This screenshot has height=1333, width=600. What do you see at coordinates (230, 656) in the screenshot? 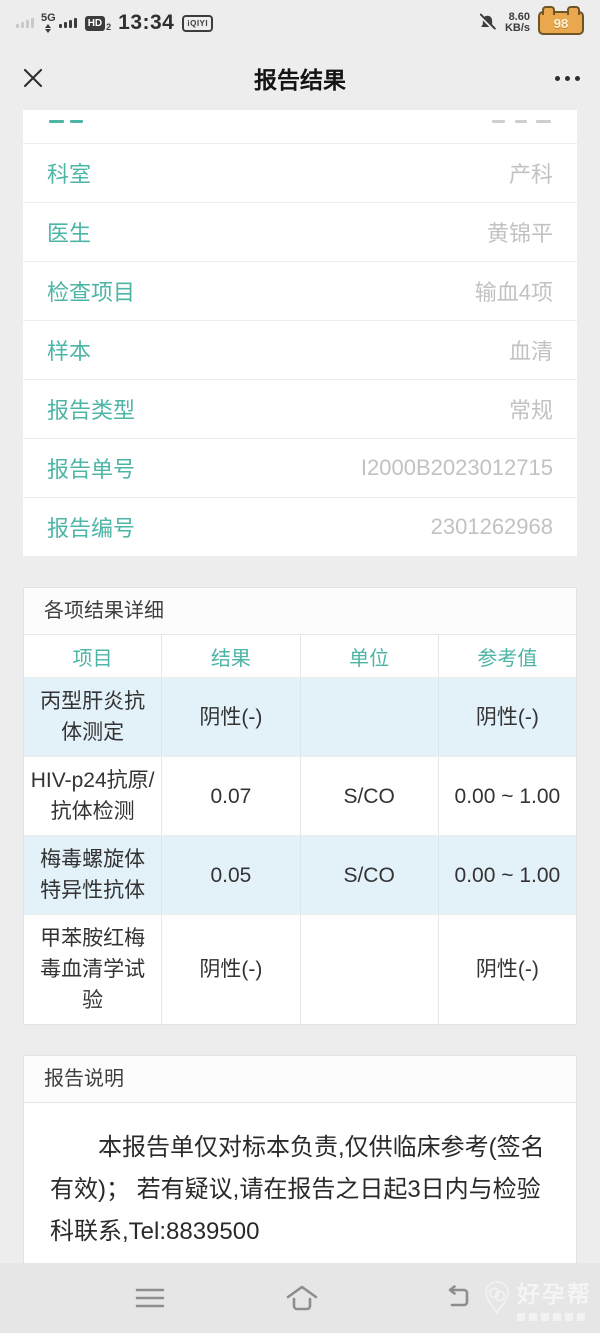
I see `table-header-cell: 结果` at bounding box center [230, 656].